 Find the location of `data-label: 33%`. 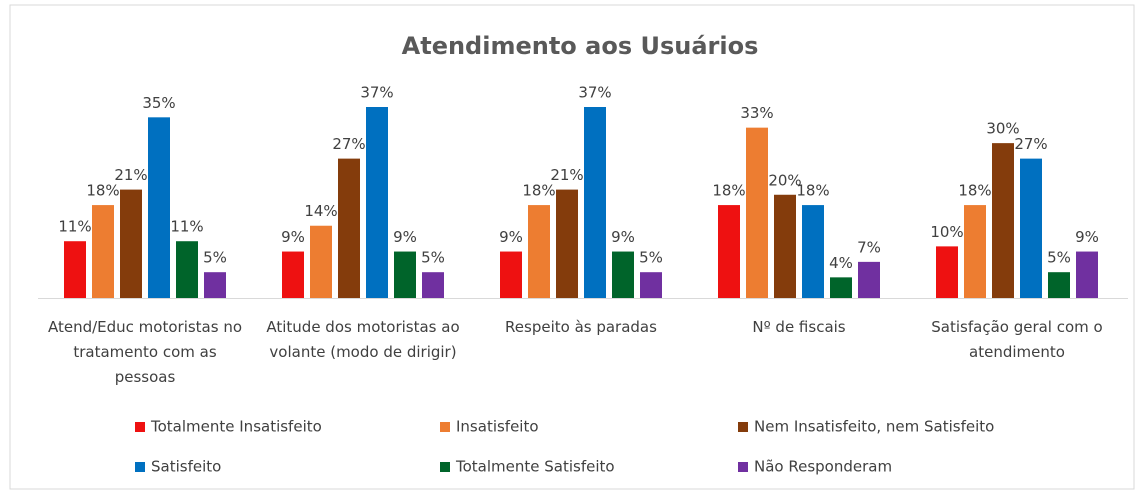

data-label: 33% is located at coordinates (756, 113).